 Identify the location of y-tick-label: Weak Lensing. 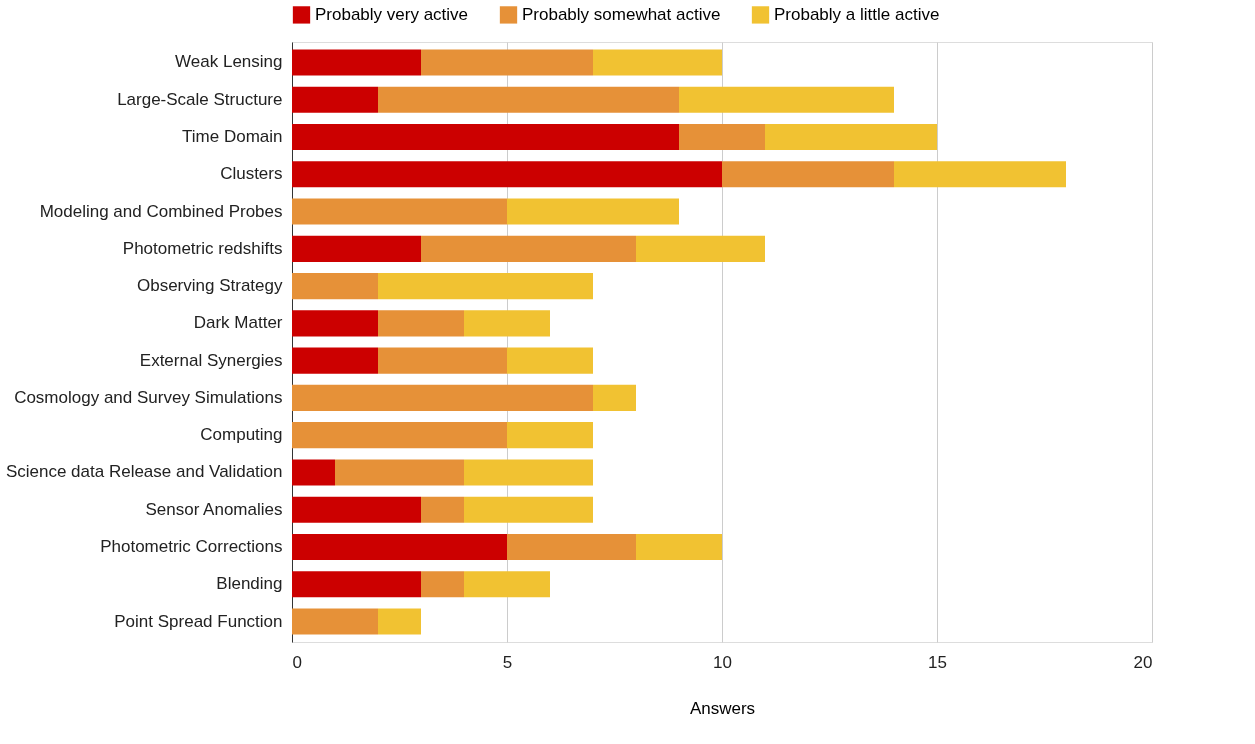
(229, 62).